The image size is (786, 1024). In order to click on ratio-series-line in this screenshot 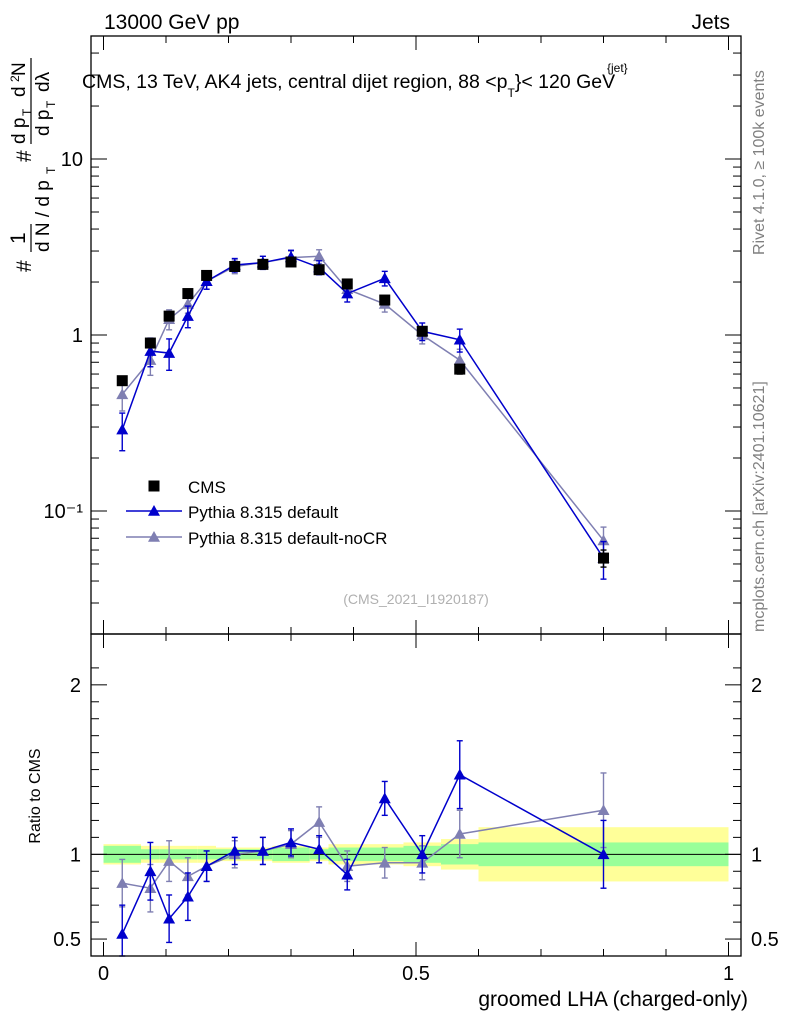, I will do `click(362, 854)`.